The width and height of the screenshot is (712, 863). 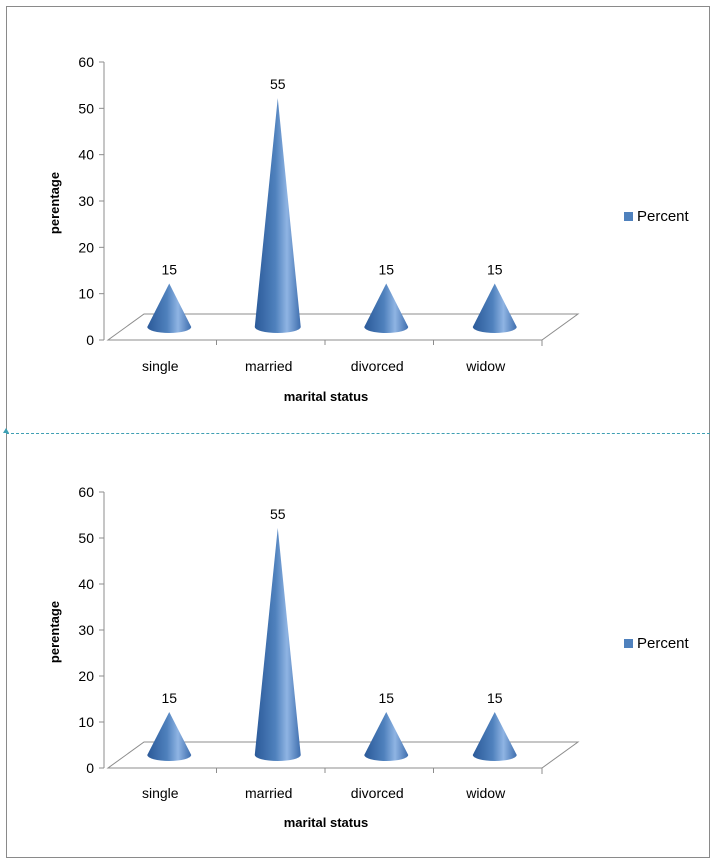 What do you see at coordinates (358, 433) in the screenshot?
I see `page-divider` at bounding box center [358, 433].